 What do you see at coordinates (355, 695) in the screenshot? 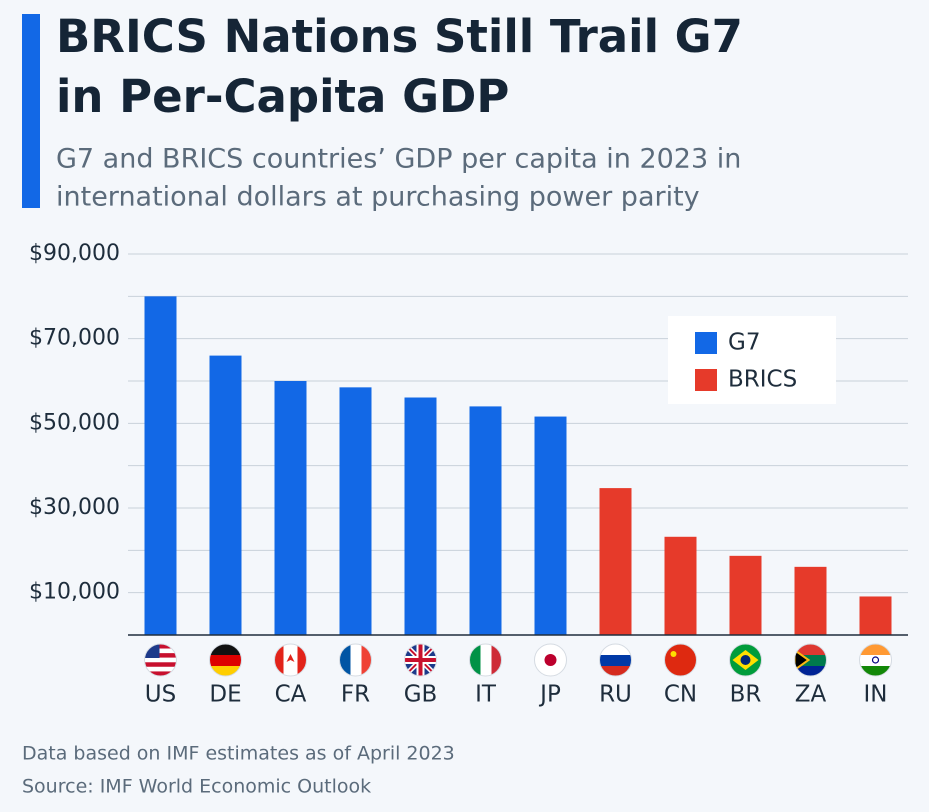
I see `x-tick-label: FR` at bounding box center [355, 695].